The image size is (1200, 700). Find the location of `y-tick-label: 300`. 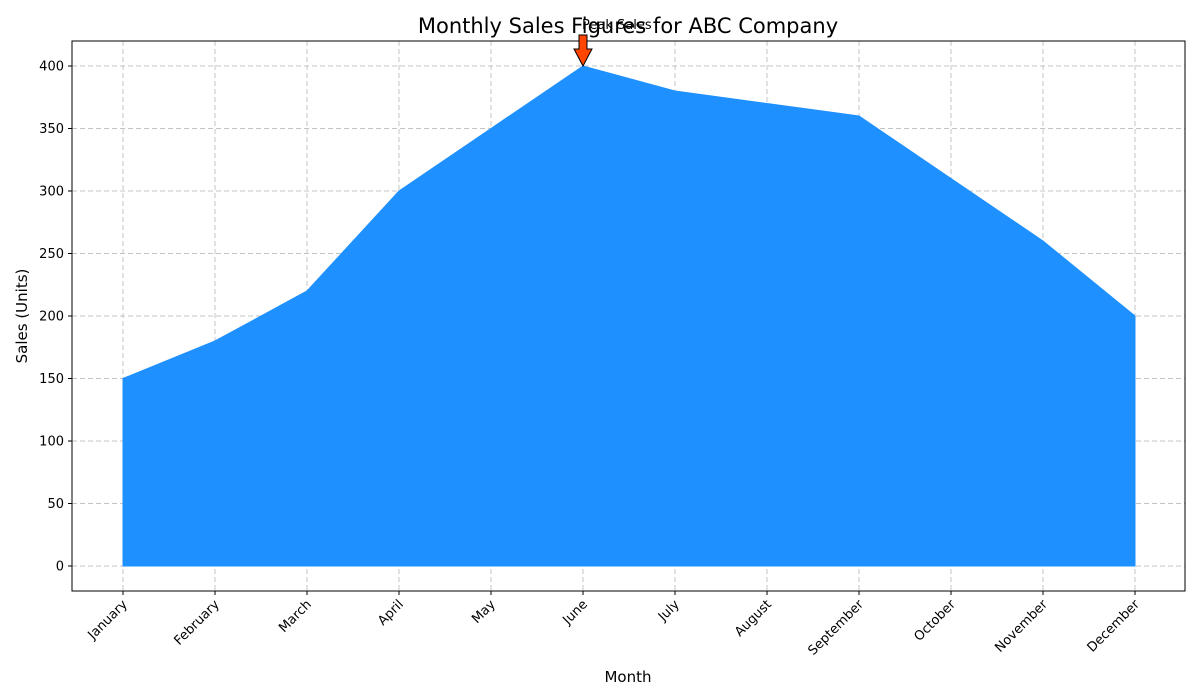

y-tick-label: 300 is located at coordinates (51, 192).